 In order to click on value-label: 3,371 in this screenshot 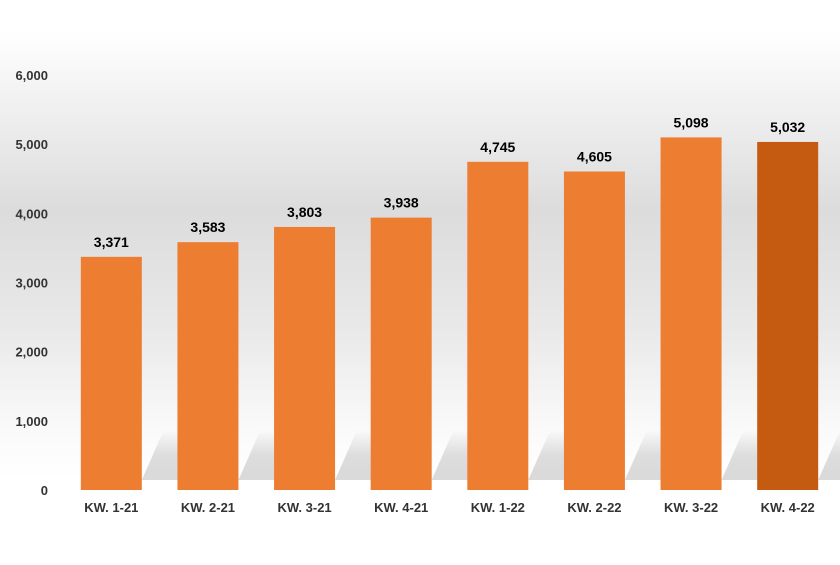, I will do `click(111, 242)`.